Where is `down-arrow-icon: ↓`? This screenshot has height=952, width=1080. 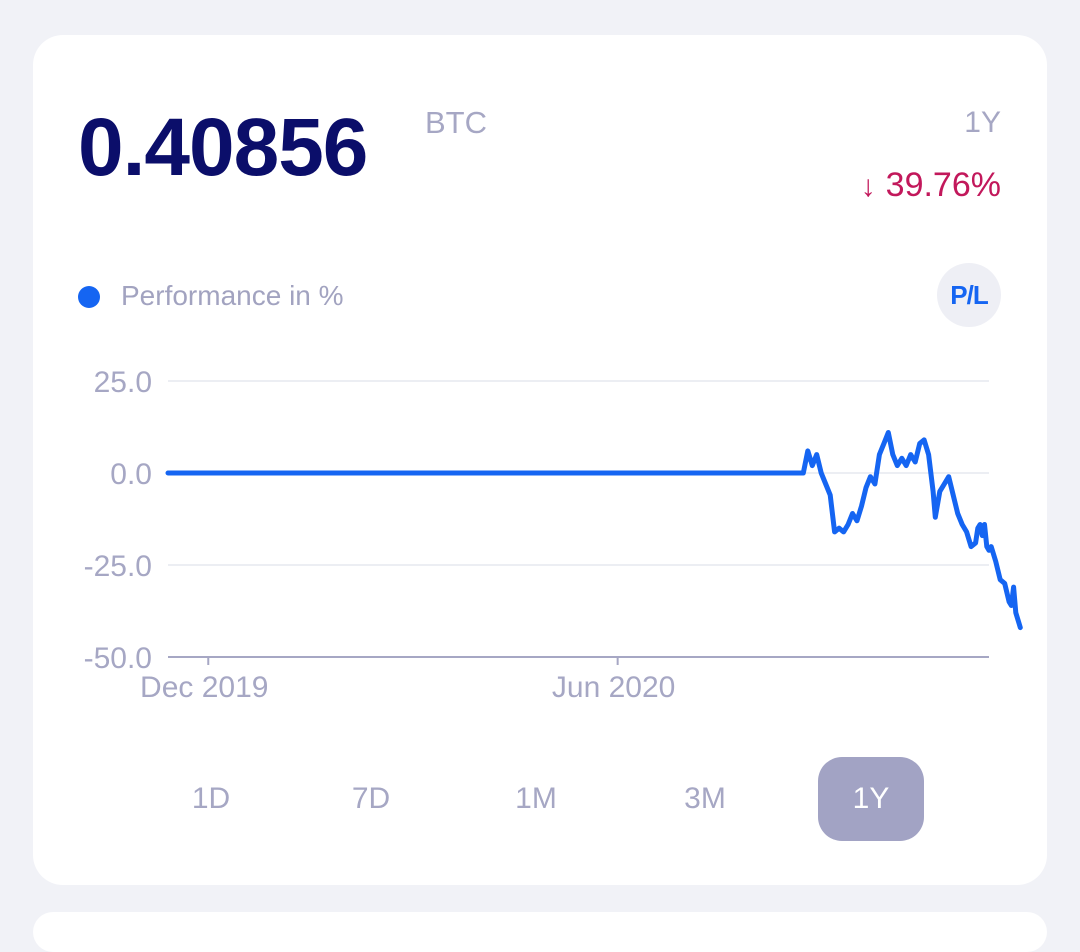
down-arrow-icon: ↓ is located at coordinates (868, 186).